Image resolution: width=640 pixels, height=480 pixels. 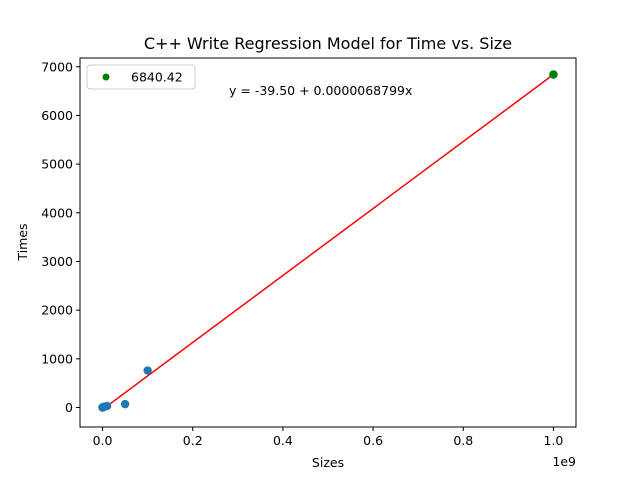 What do you see at coordinates (57, 358) in the screenshot?
I see `y-tick-label: 1000` at bounding box center [57, 358].